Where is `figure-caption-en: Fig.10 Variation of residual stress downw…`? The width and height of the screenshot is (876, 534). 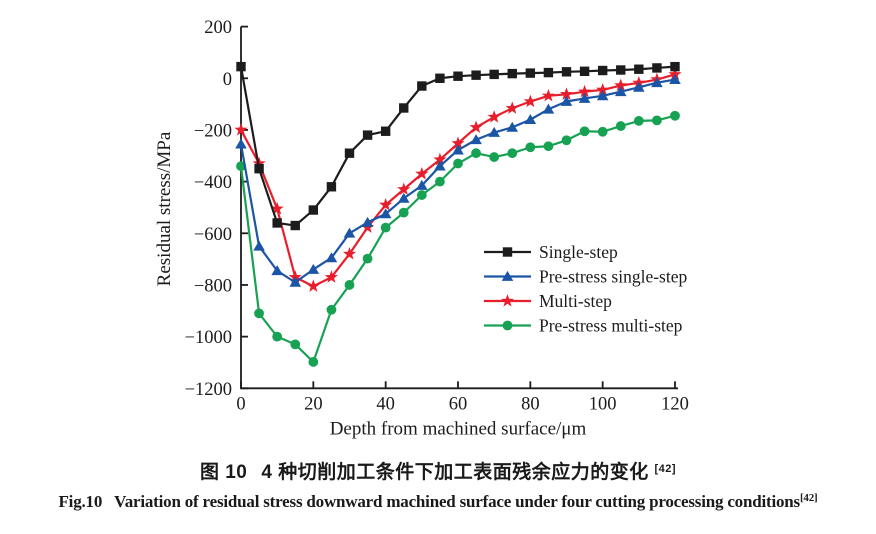
figure-caption-en: Fig.10 Variation of residual stress downw… is located at coordinates (438, 502).